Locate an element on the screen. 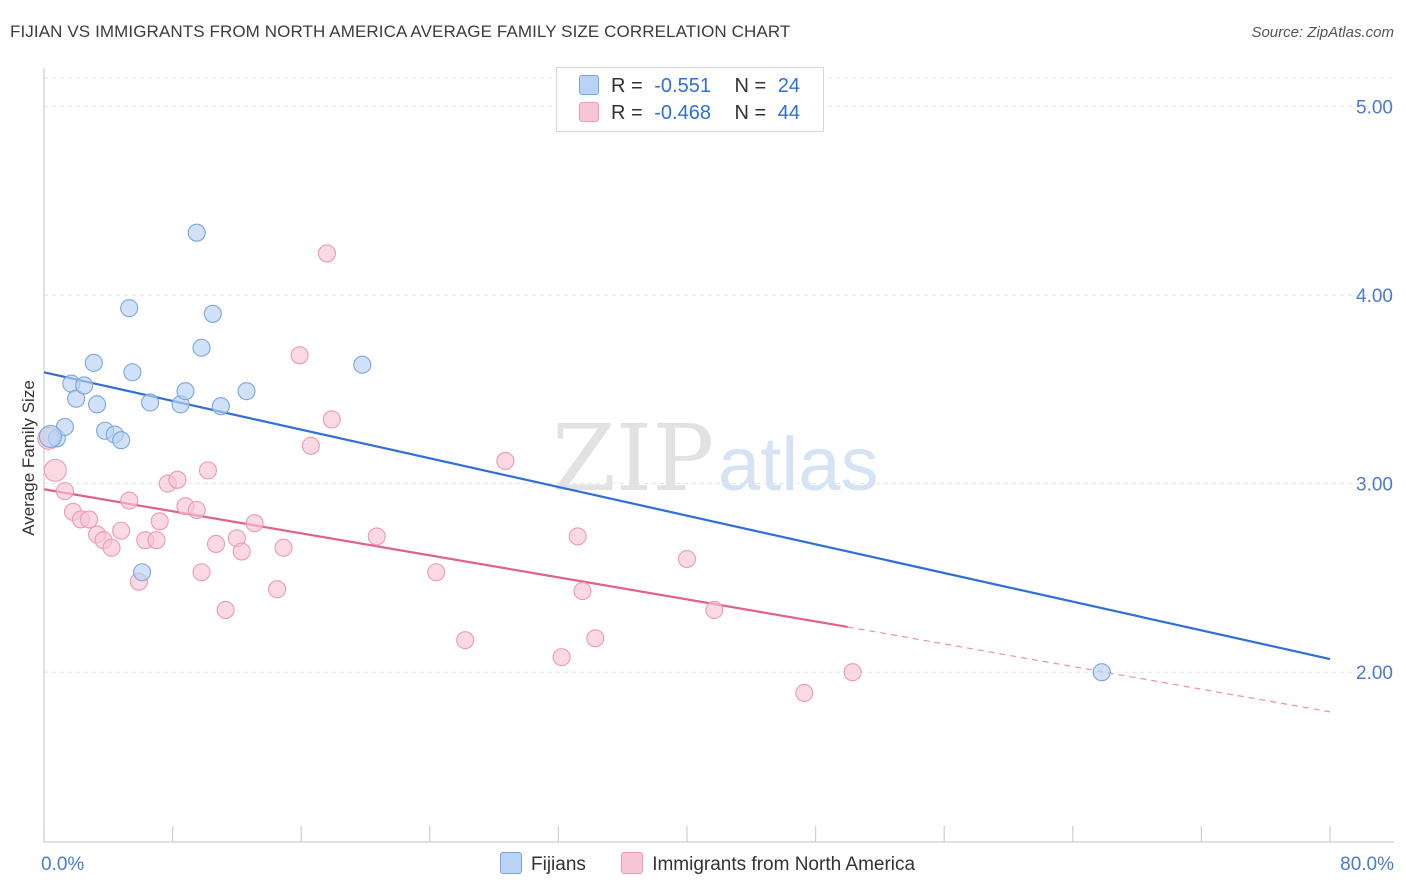  legend-fijians-swatch is located at coordinates (511, 863).